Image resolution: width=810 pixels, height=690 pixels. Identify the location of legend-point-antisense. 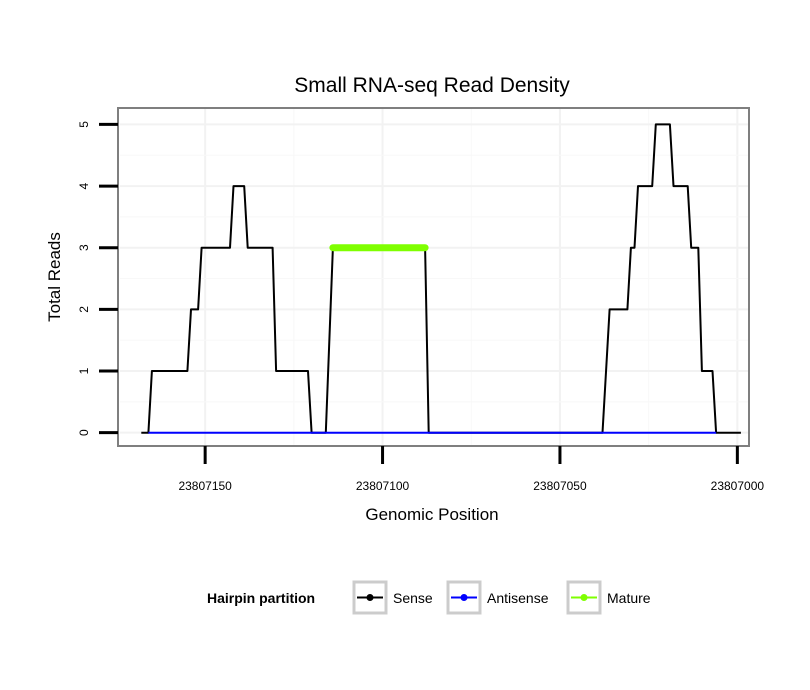
(464, 597).